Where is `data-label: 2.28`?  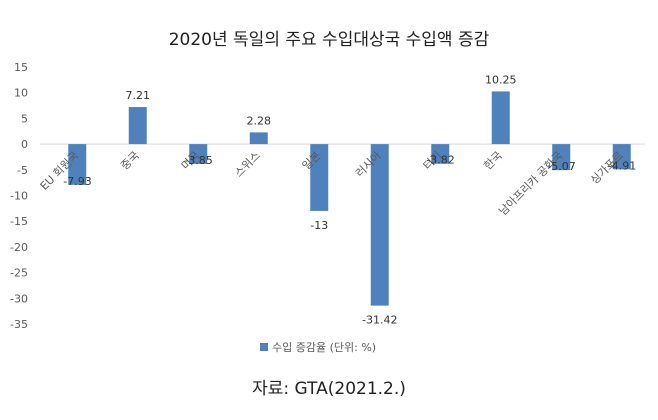 data-label: 2.28 is located at coordinates (259, 120).